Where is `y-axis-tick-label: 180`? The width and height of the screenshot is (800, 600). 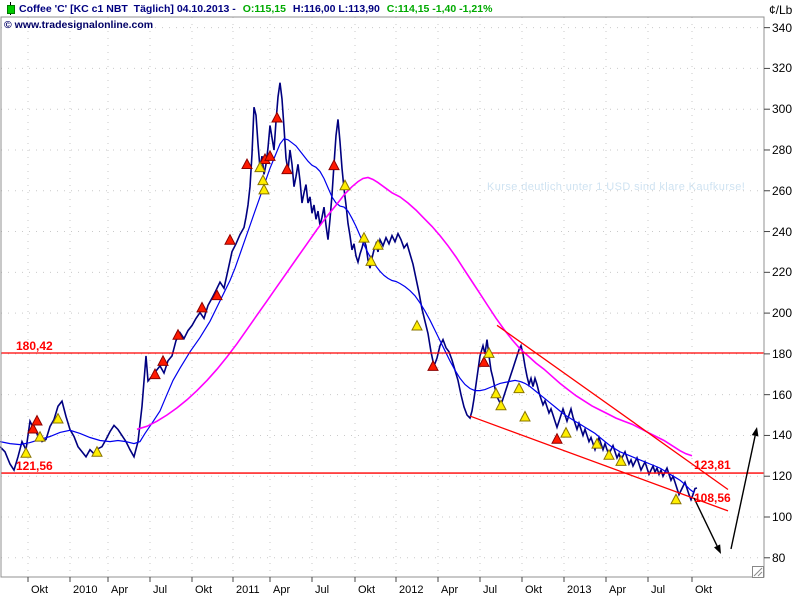 y-axis-tick-label: 180 is located at coordinates (782, 353).